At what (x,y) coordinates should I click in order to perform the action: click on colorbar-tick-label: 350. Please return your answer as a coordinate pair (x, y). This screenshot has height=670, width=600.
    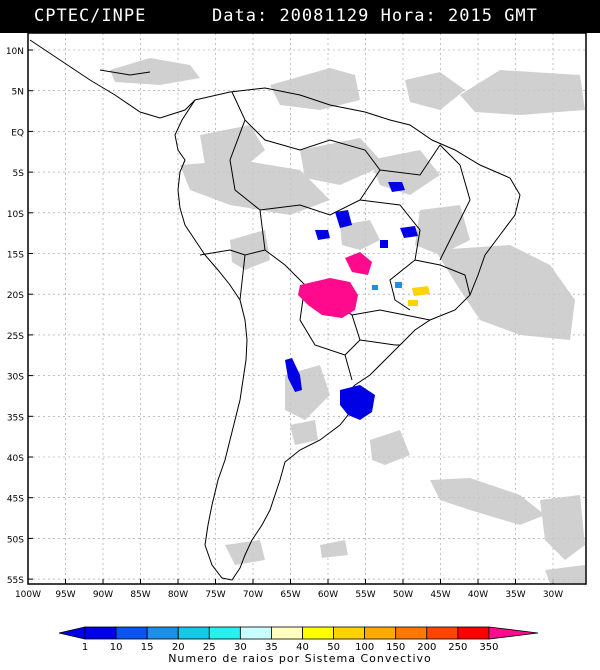
    Looking at the image, I should click on (488, 647).